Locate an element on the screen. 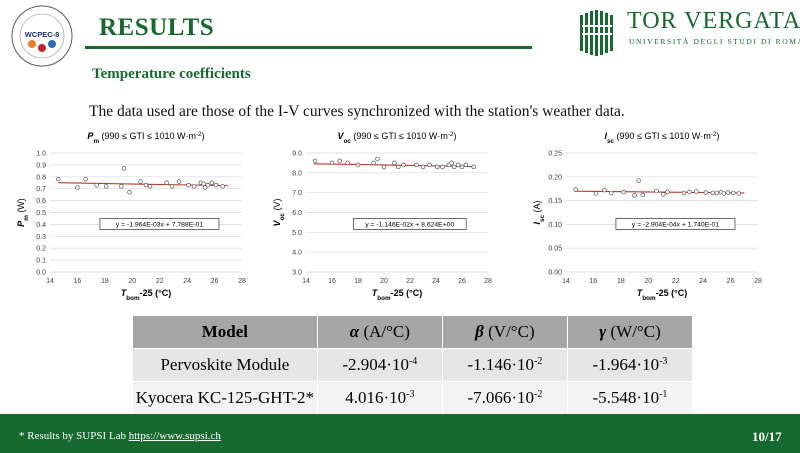 This screenshot has width=800, height=453. y-axis-label: Pm (W) is located at coordinates (23, 212).